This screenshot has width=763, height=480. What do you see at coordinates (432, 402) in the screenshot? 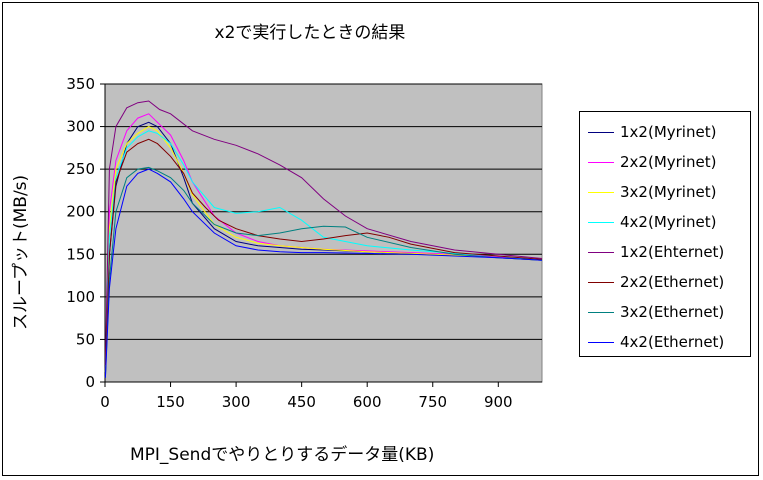
I see `x-tick-label: 750` at bounding box center [432, 402].